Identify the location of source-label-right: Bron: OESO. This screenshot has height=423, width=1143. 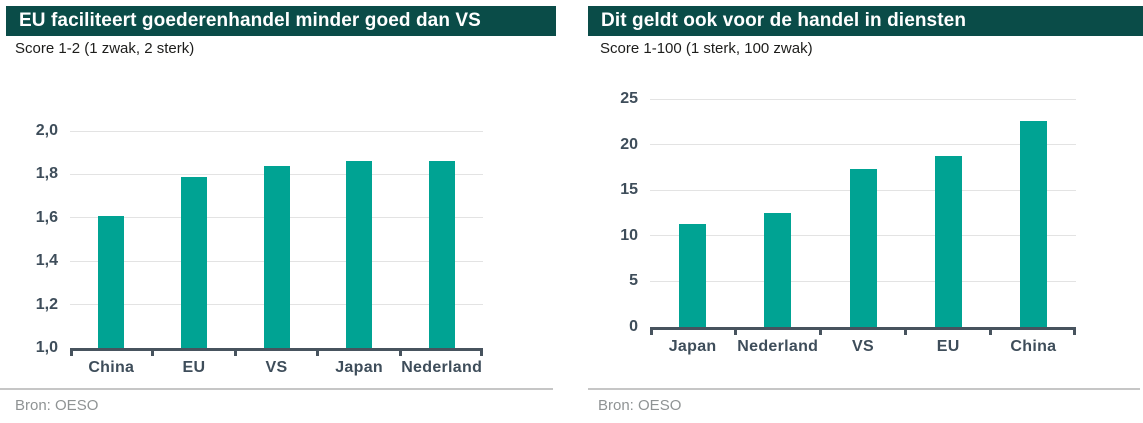
(640, 405).